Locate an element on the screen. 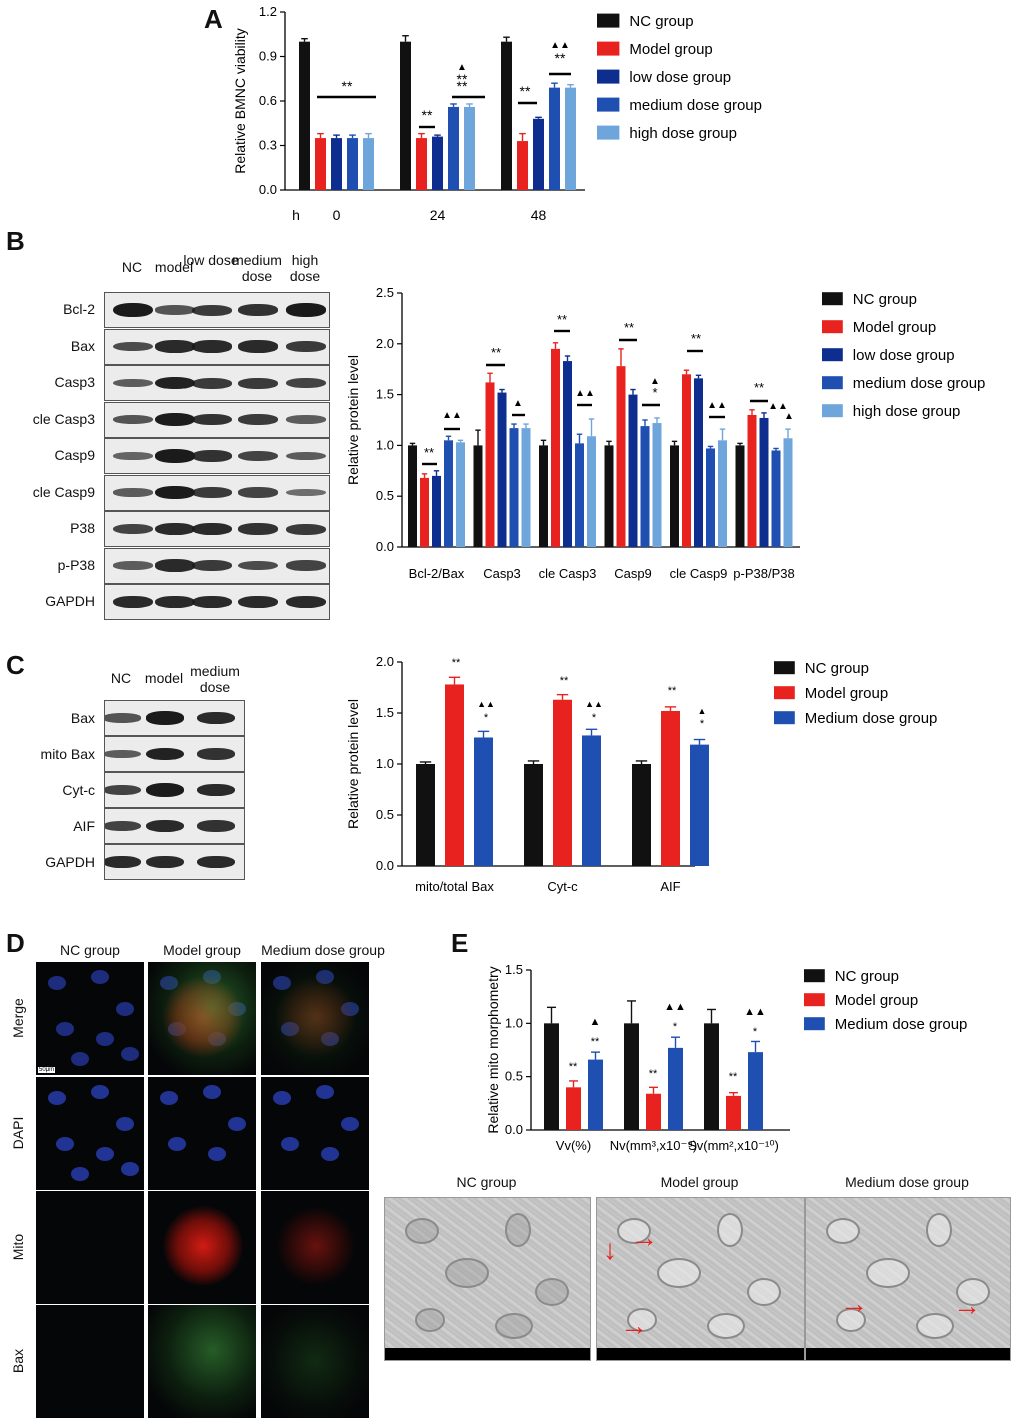 This screenshot has height=1422, width=1020. legend-label: high dose group is located at coordinates (907, 411).